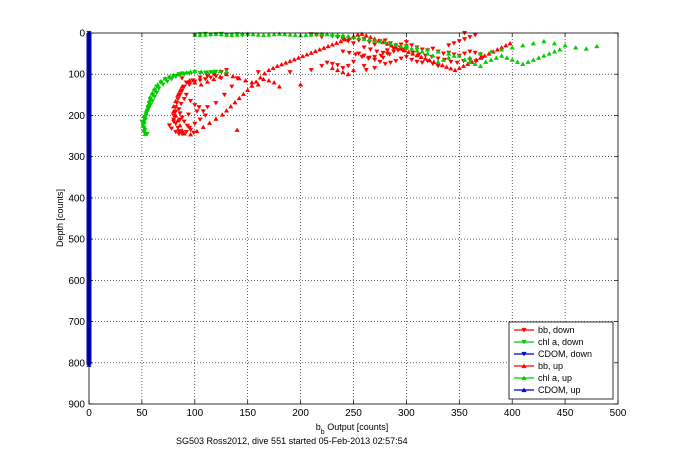  I want to click on x-tick-label: 0, so click(89, 413).